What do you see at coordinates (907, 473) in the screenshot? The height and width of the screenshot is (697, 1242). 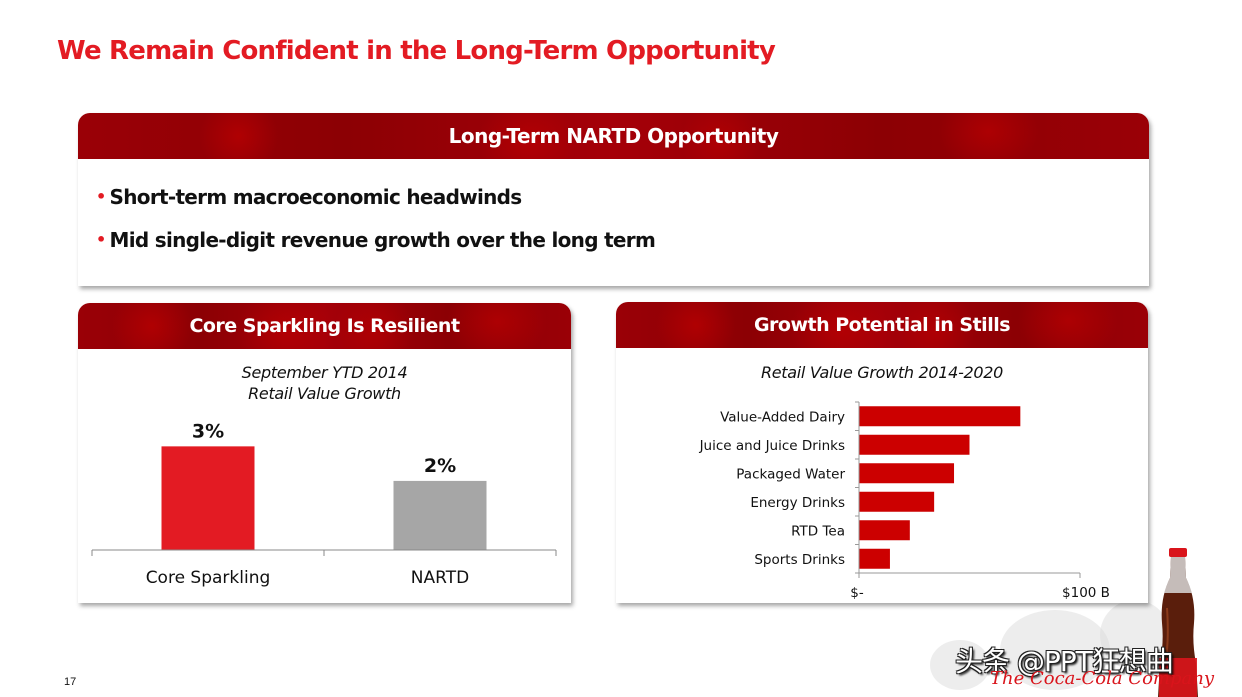 I see `bar-packaged-water` at bounding box center [907, 473].